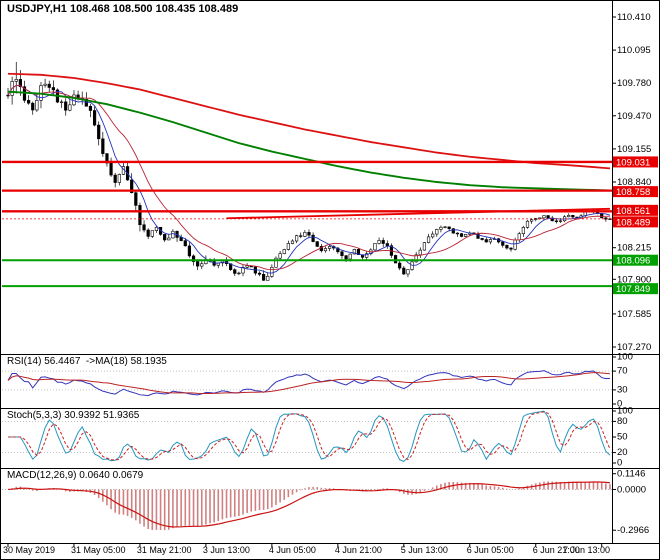 Image resolution: width=660 pixels, height=560 pixels. I want to click on stoch-axis-label: 20, so click(622, 452).